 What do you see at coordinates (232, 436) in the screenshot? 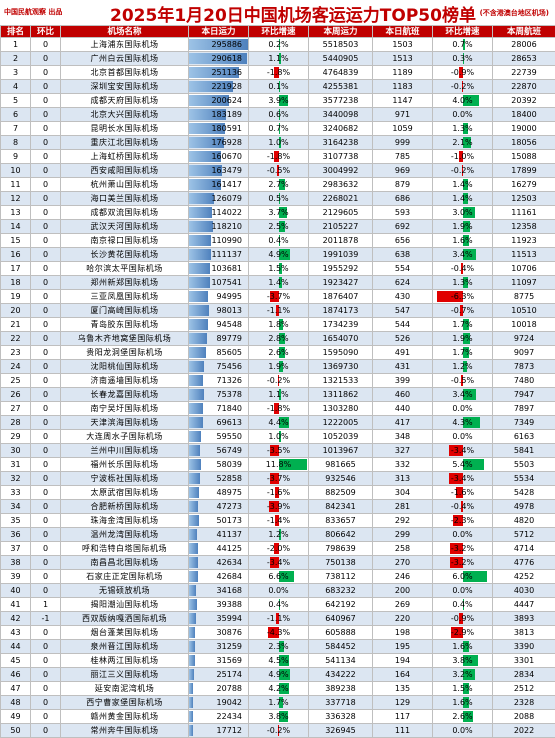
I see `capacity-value: 59550` at bounding box center [232, 436].